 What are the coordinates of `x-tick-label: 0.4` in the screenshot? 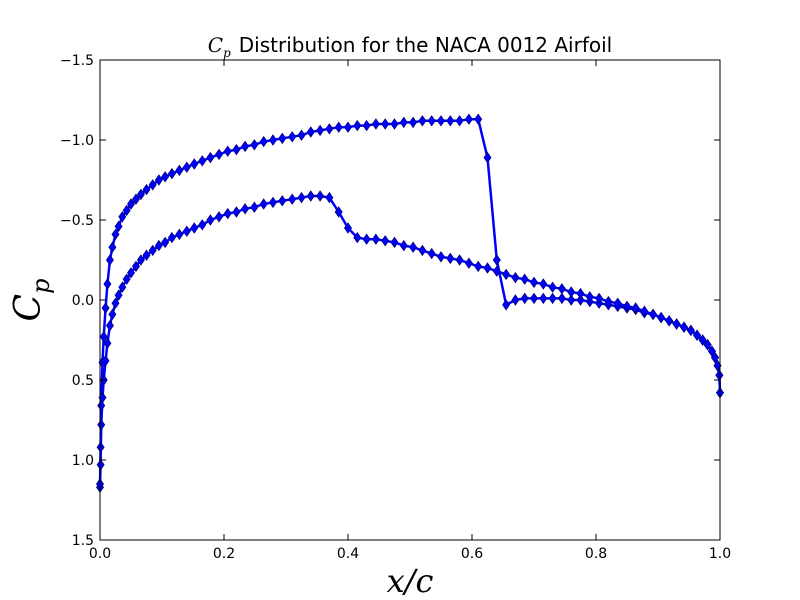 It's located at (348, 554).